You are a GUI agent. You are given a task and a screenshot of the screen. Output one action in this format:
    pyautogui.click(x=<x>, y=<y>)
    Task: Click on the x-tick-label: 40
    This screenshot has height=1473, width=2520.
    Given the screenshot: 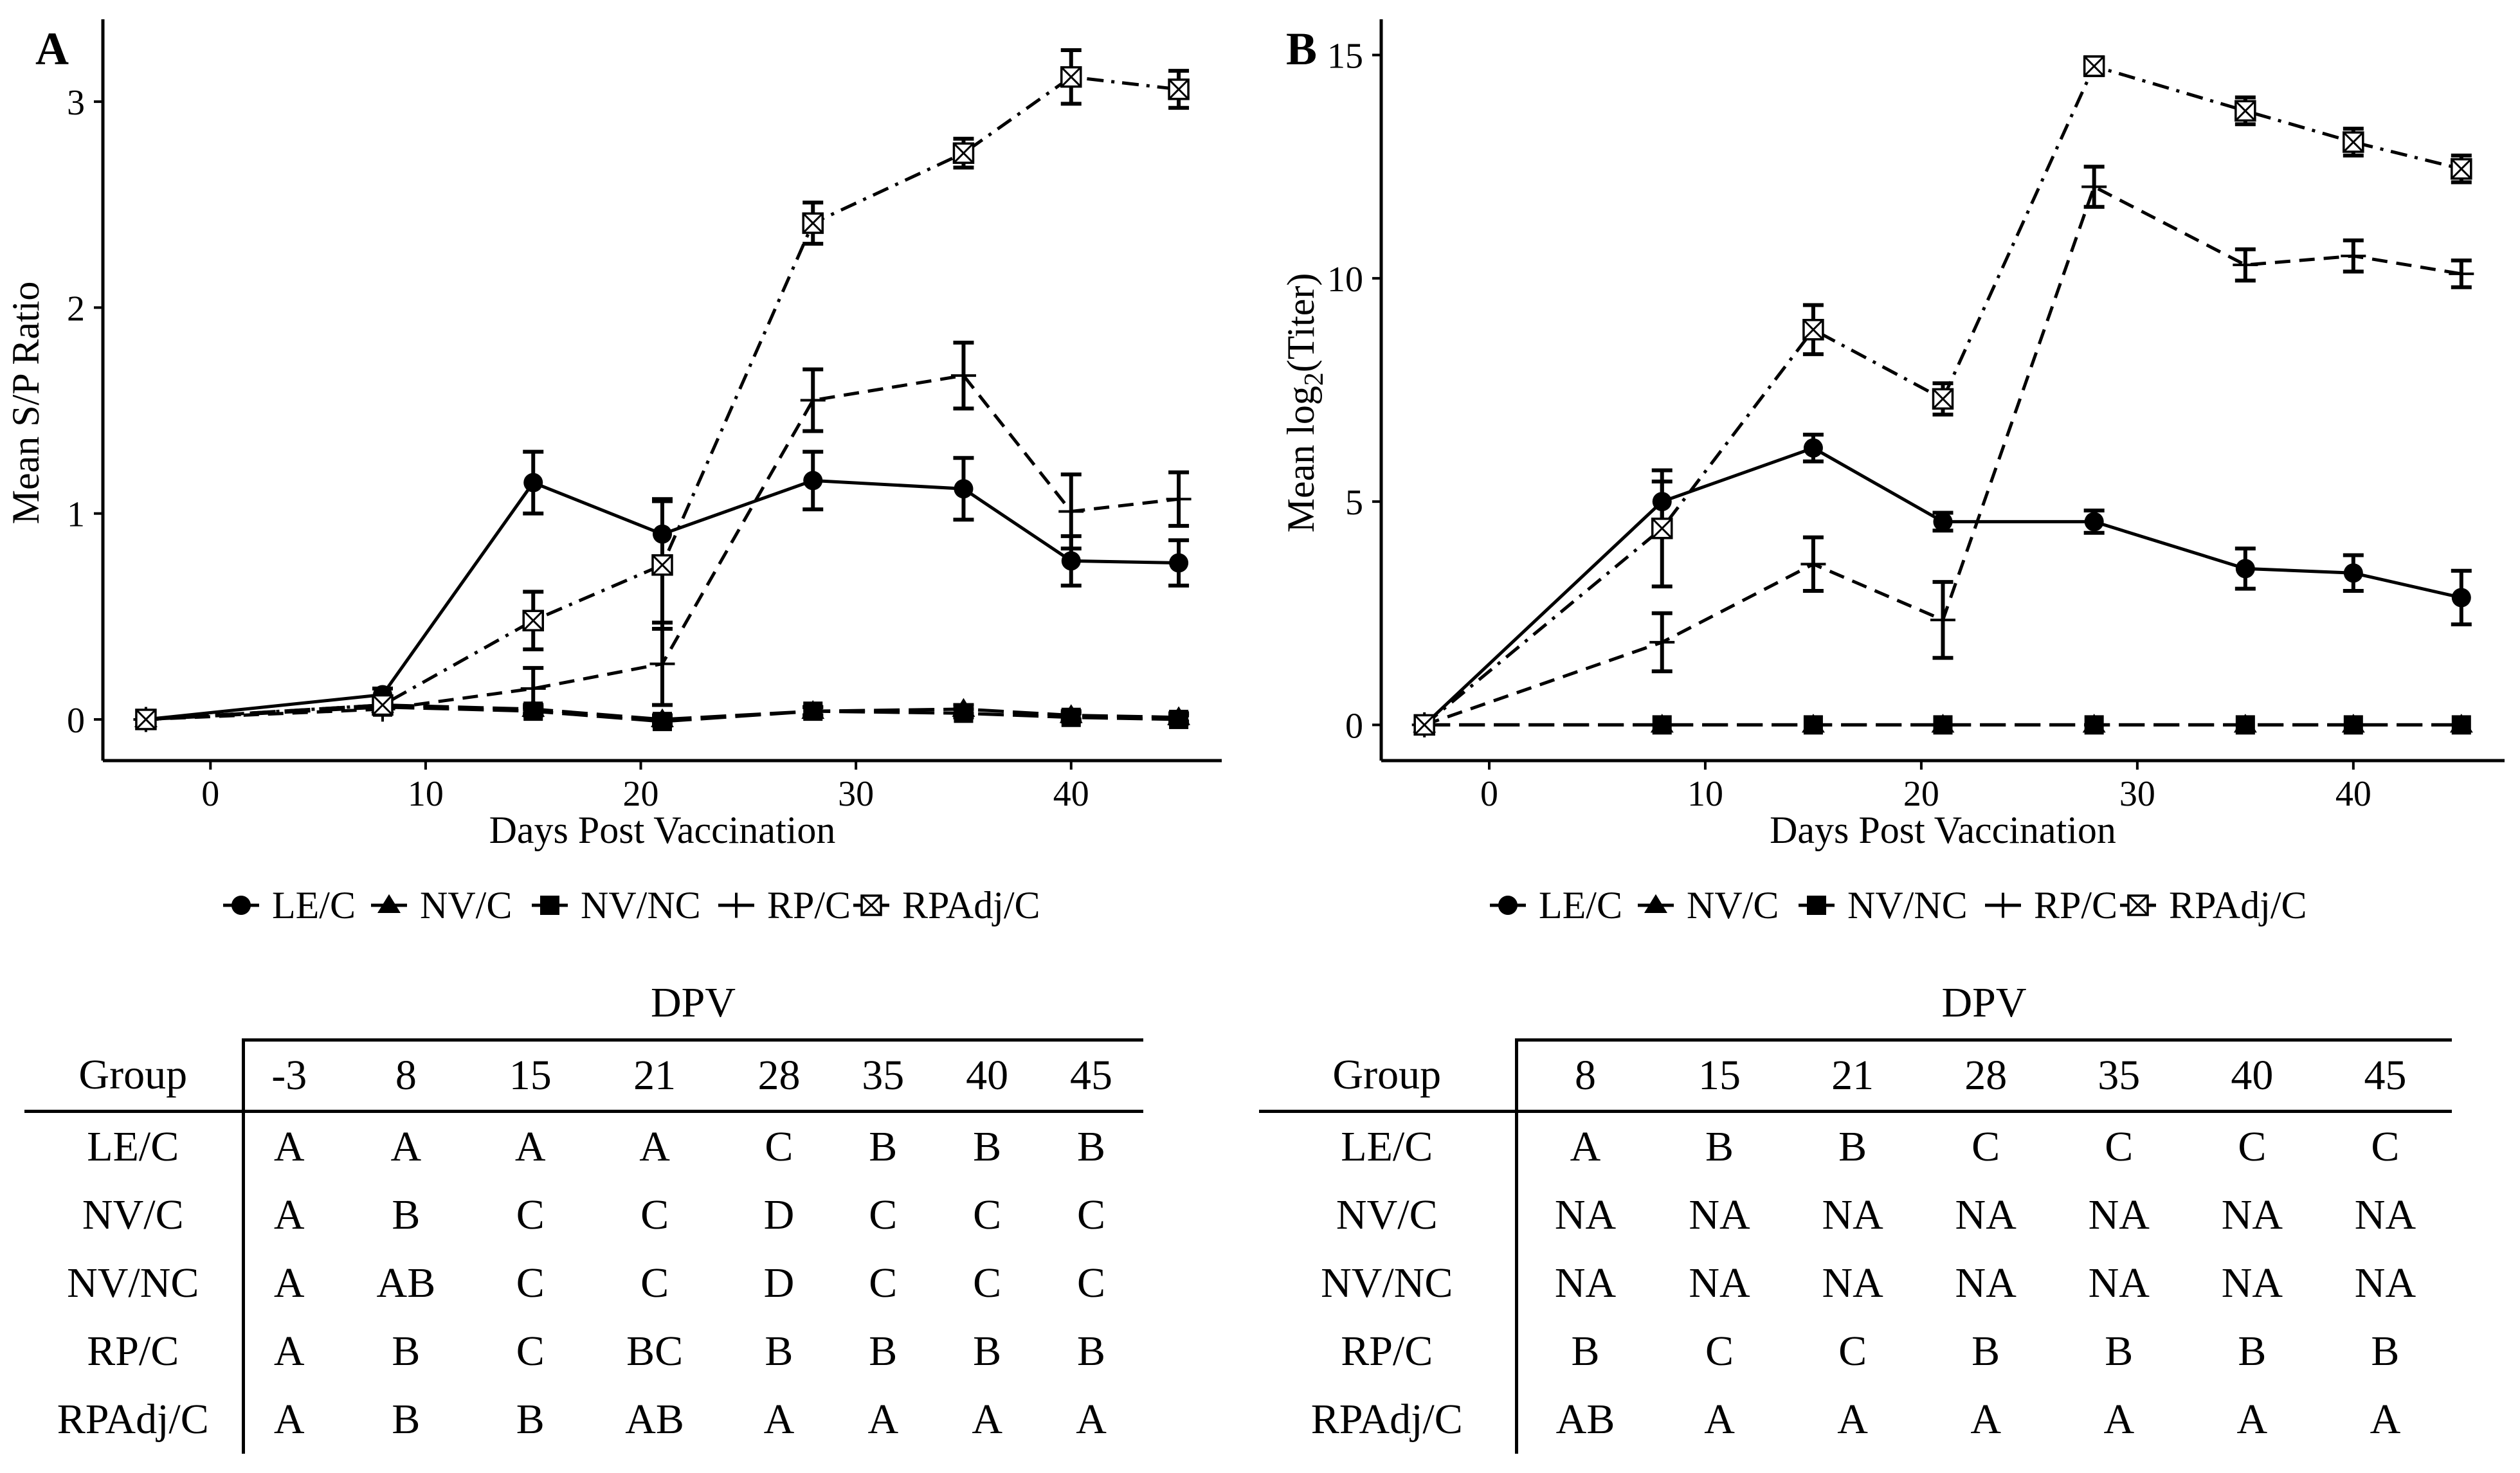 What is the action you would take?
    pyautogui.click(x=1071, y=794)
    